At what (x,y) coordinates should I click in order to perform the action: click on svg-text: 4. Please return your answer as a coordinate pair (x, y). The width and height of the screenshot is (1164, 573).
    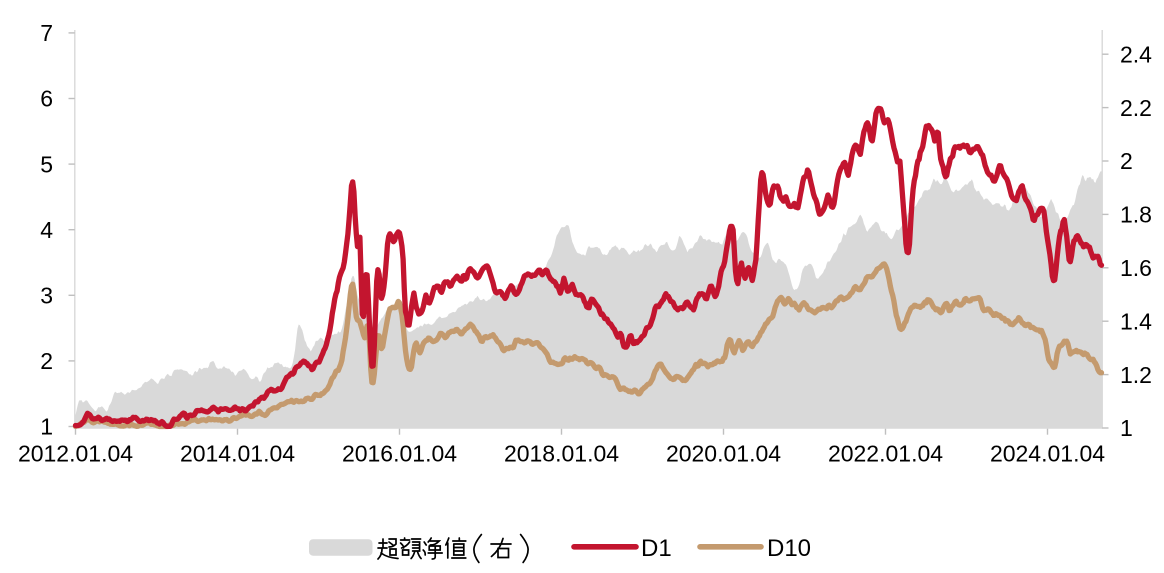
    Looking at the image, I should click on (46, 230).